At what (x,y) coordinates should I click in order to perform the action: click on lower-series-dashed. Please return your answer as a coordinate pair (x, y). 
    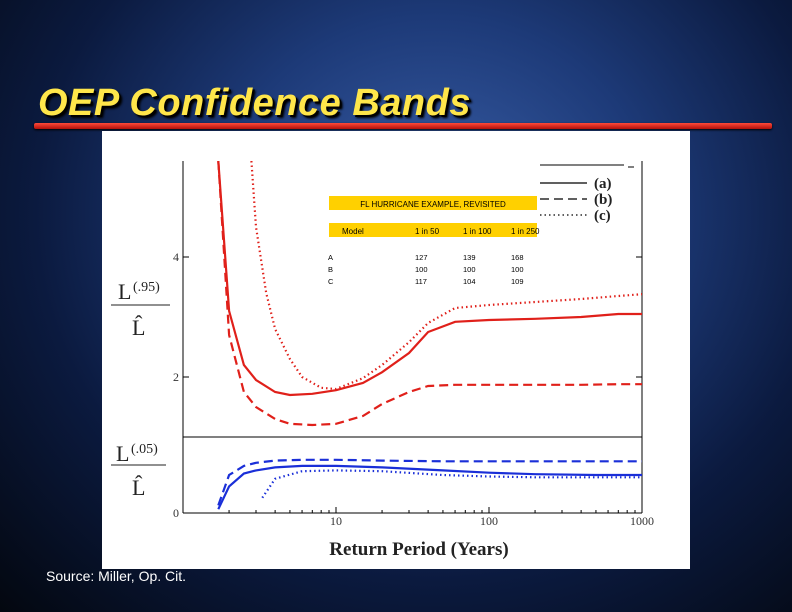
    Looking at the image, I should click on (429, 482).